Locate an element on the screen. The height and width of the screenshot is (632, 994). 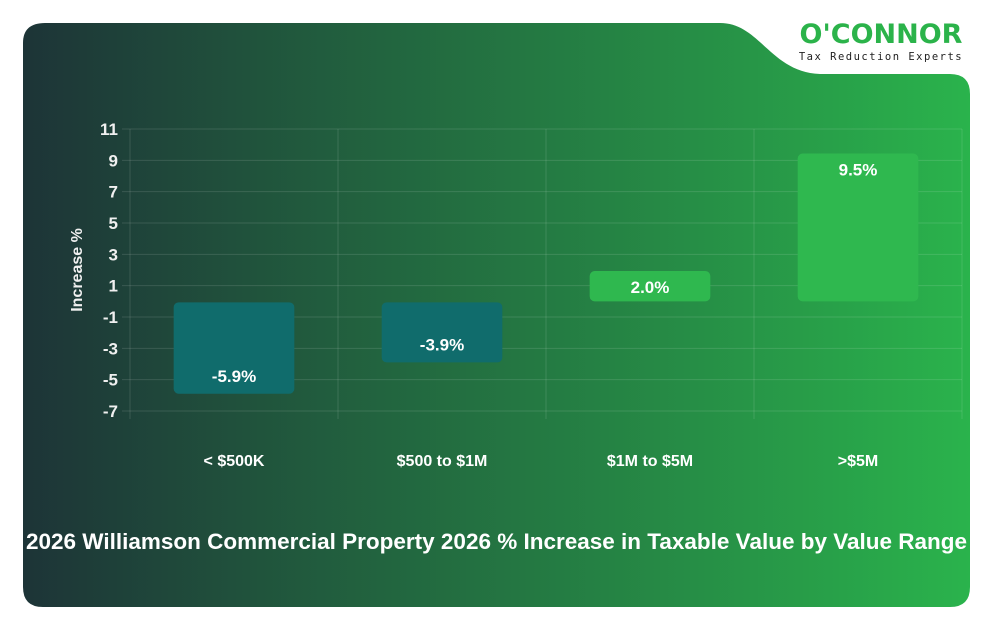
x-tick-label: < $500K is located at coordinates (234, 461).